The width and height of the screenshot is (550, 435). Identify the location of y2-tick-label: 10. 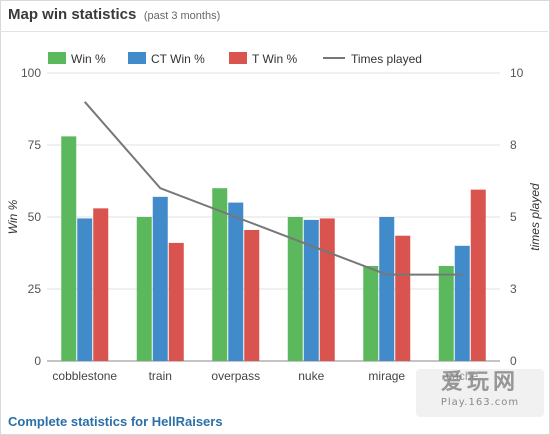
(517, 73).